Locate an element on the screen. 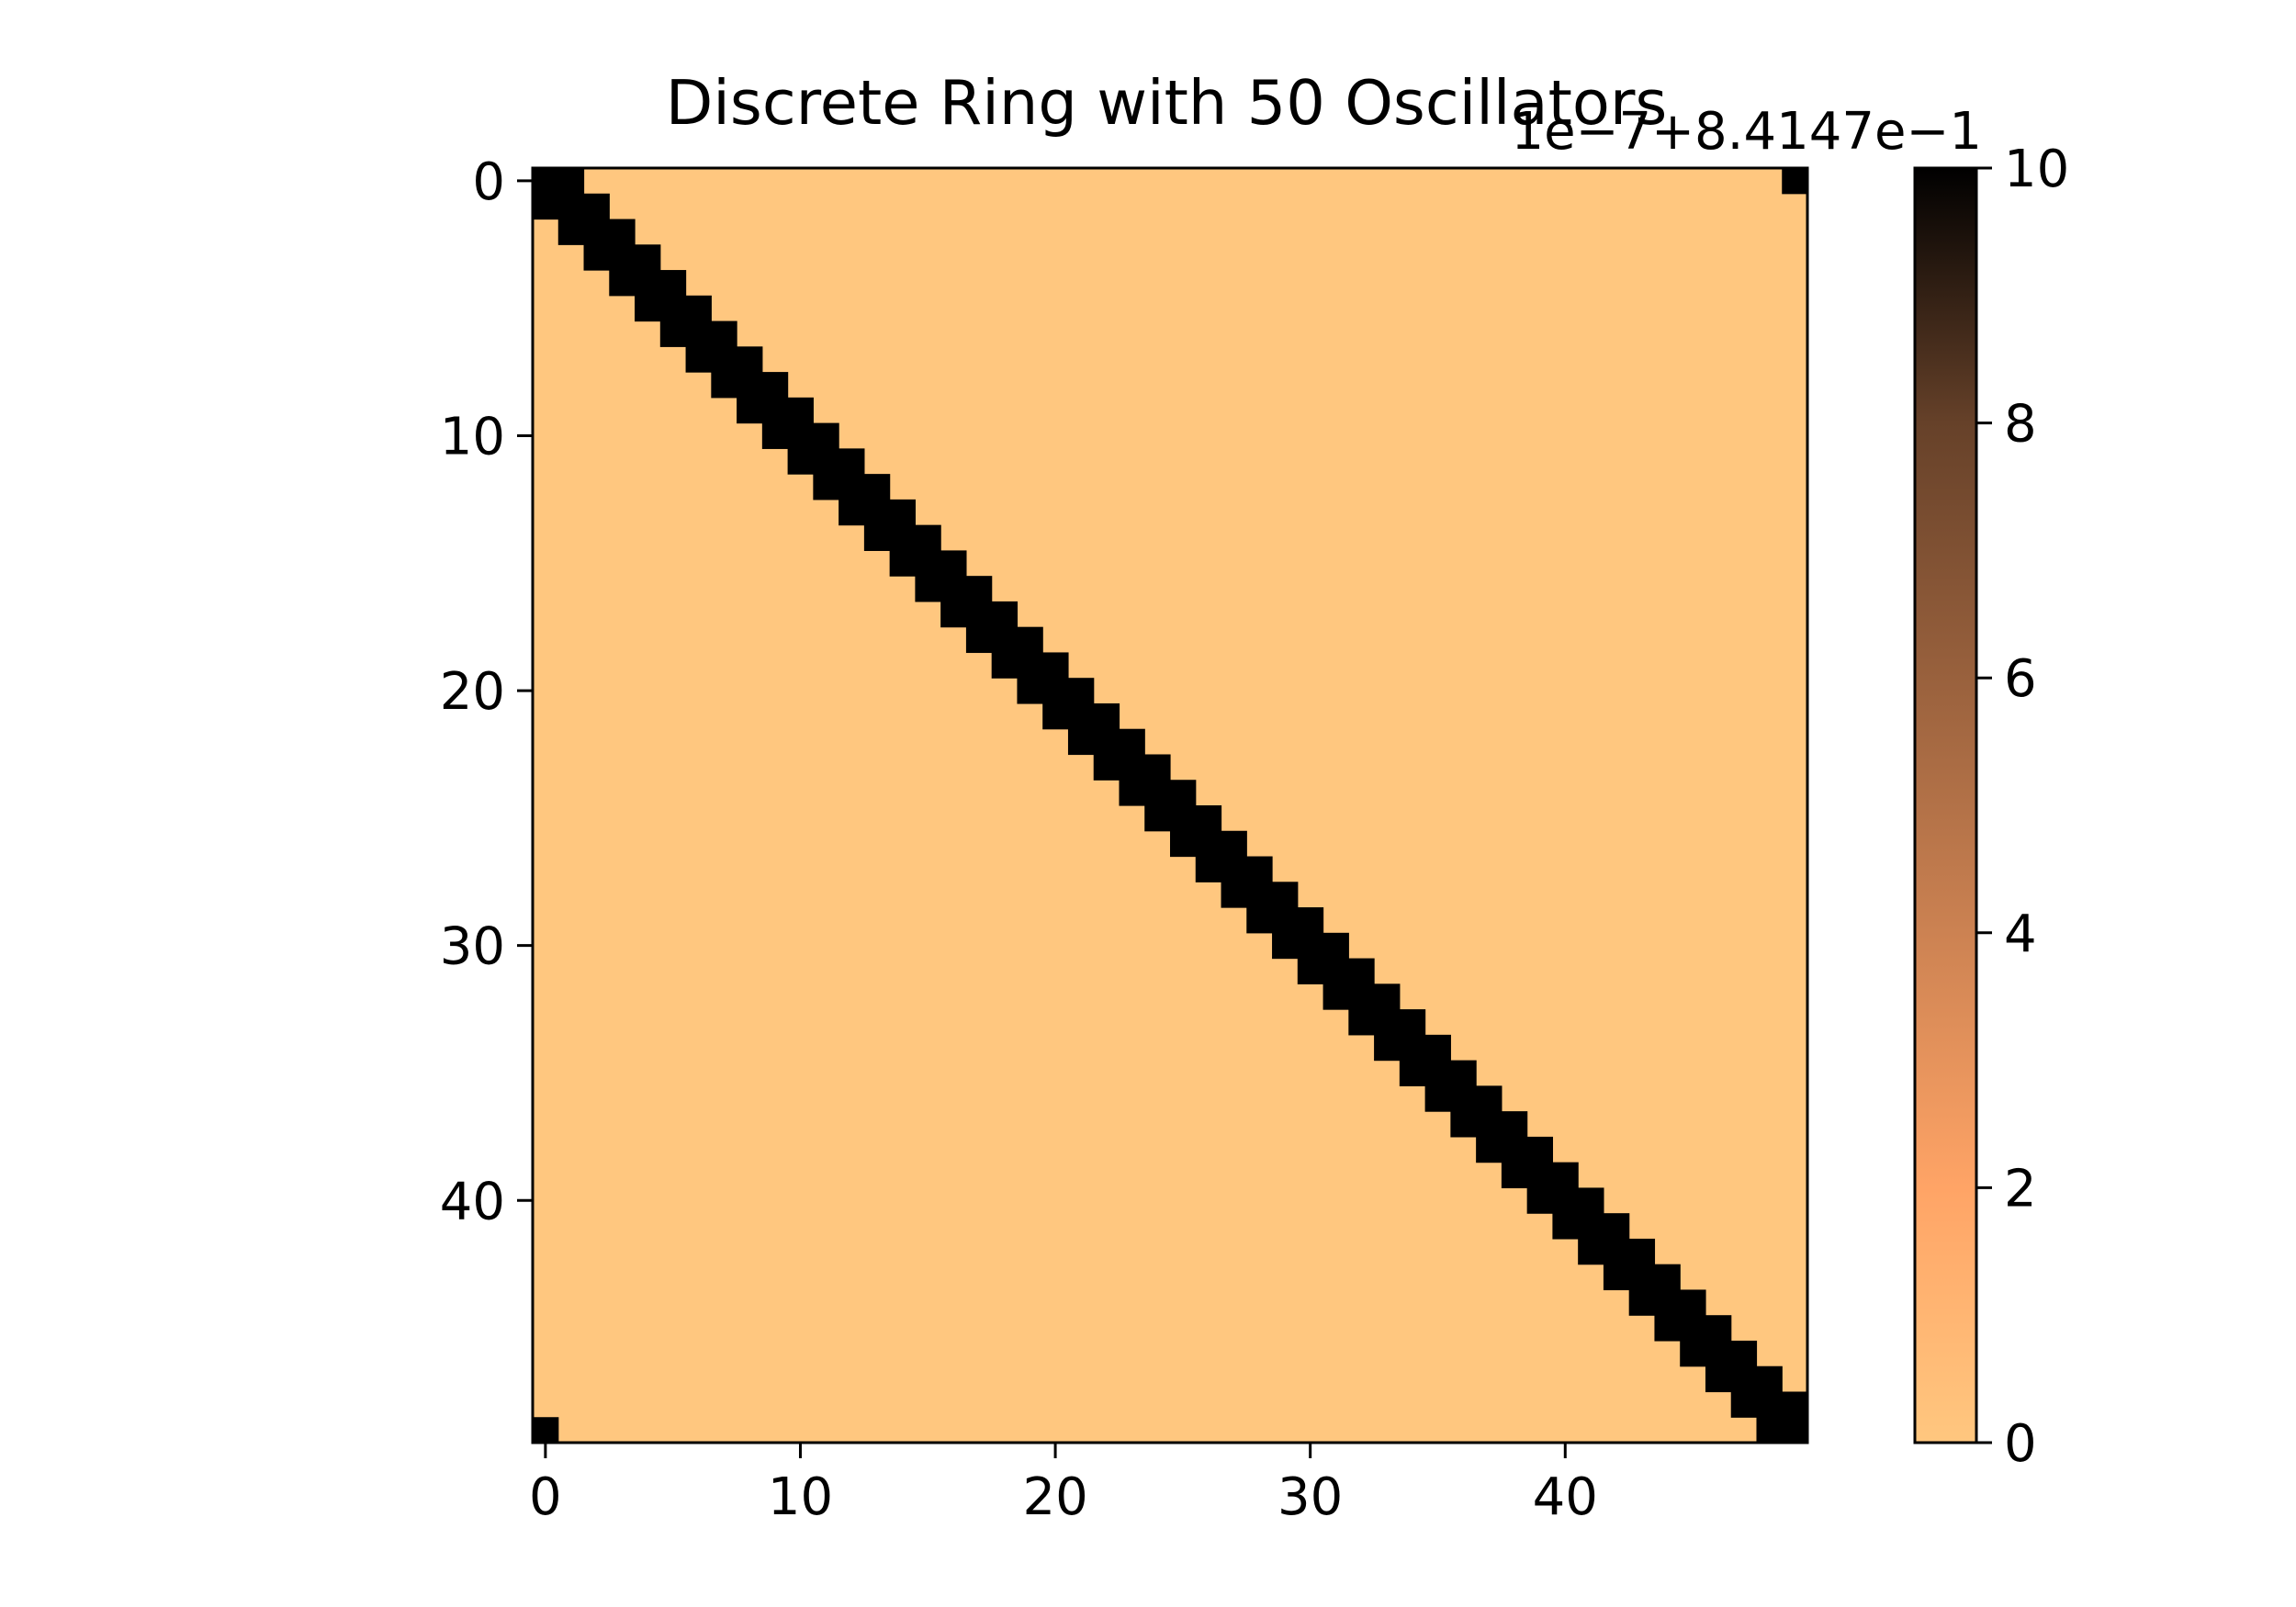 The height and width of the screenshot is (1607, 2296). y-tick-label: 40 is located at coordinates (472, 1201).